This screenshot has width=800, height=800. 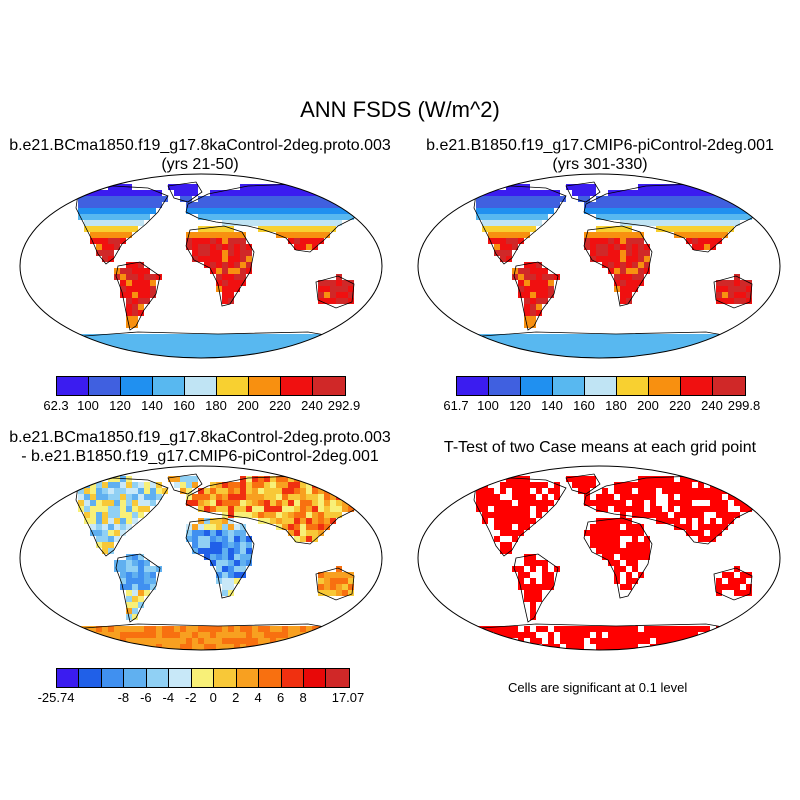 What do you see at coordinates (201, 698) in the screenshot?
I see `panel3-colorbar-labels: -25.74 -8 -6 -4 -2 0 2 4 6 8 17.07` at bounding box center [201, 698].